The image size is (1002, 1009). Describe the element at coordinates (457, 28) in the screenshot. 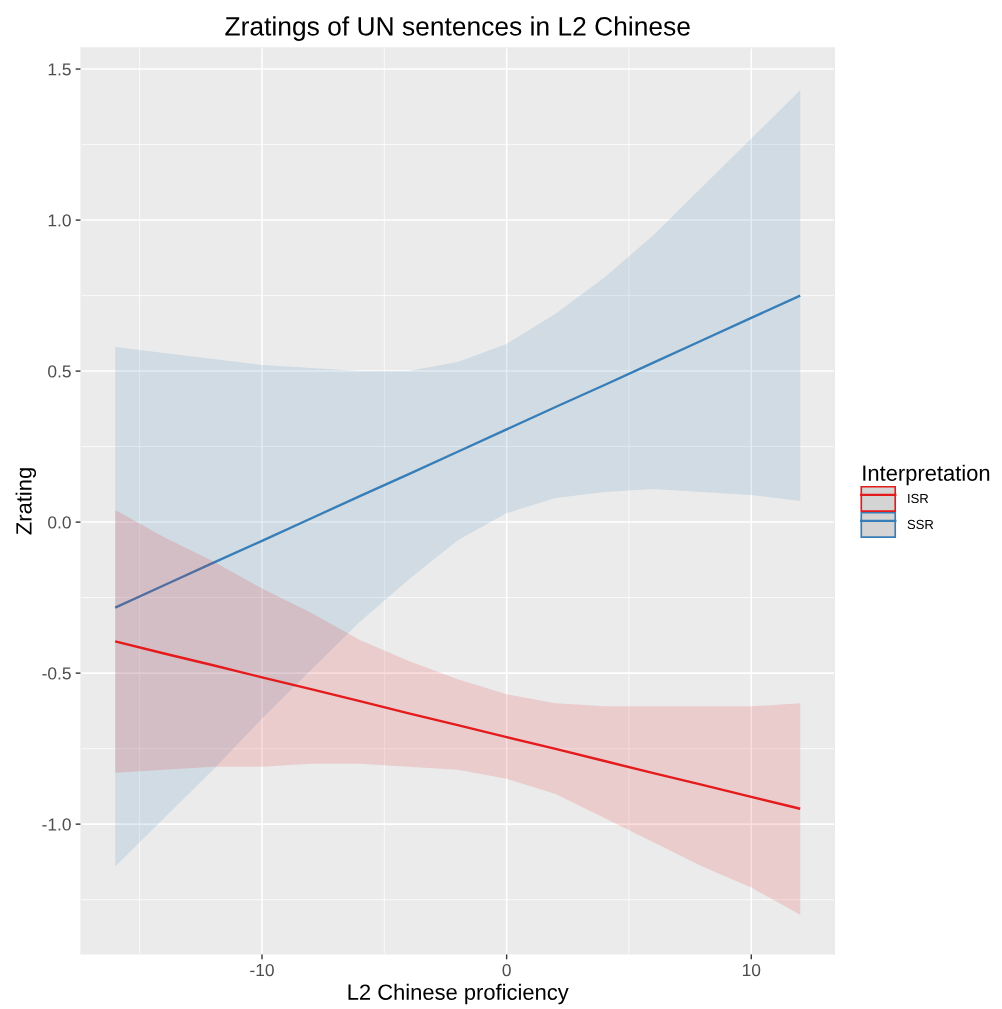

I see `chart-title: Zratings of UN sentences in L2 Chinese` at that location.